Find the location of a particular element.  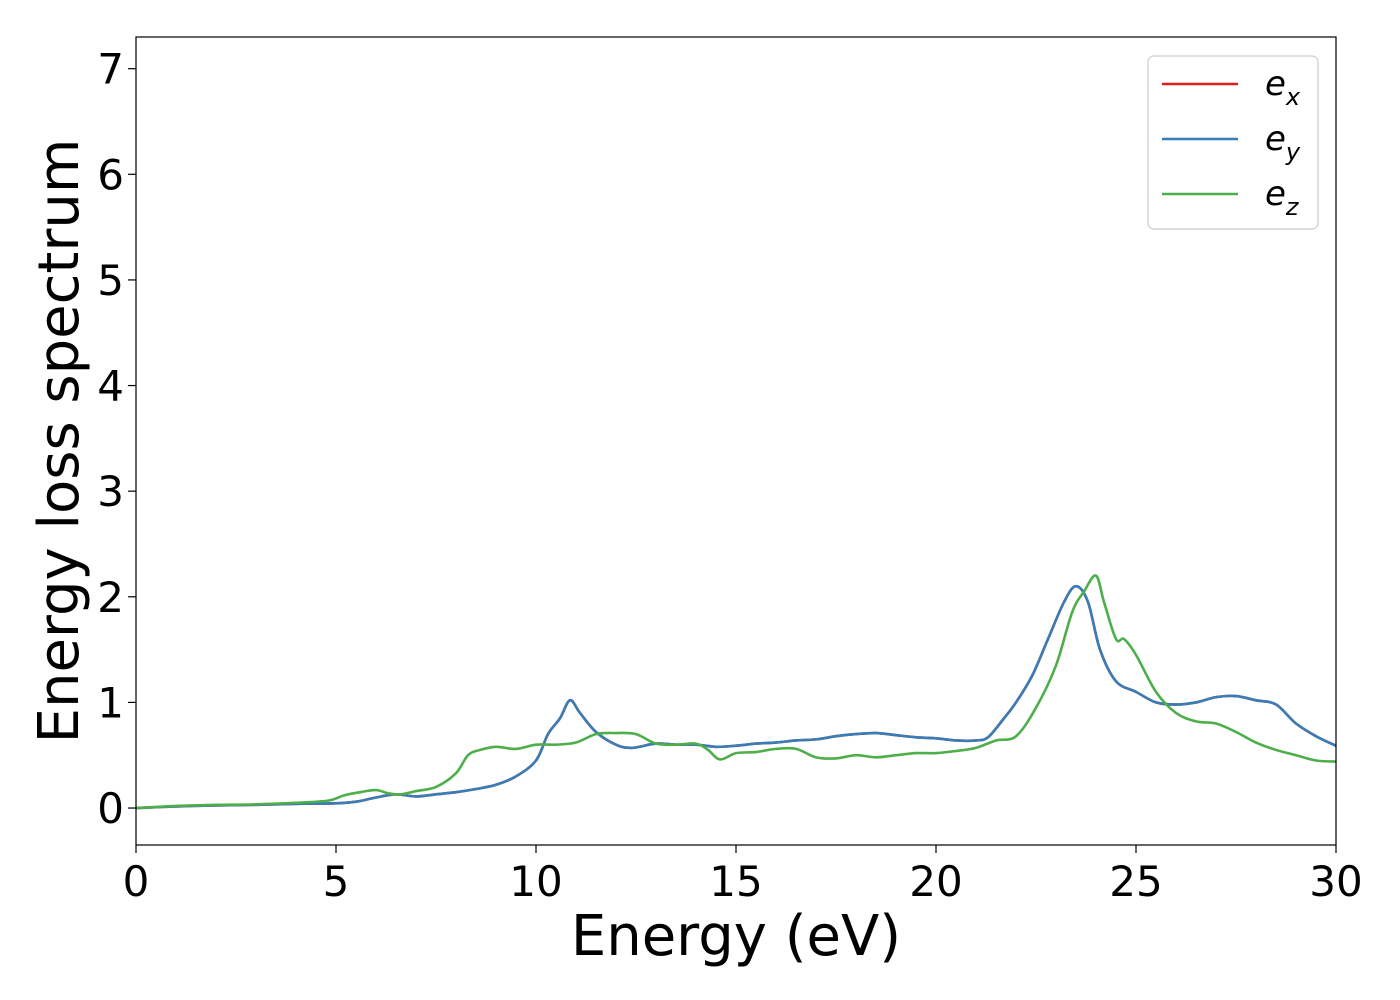

legend-box is located at coordinates (1233, 142).